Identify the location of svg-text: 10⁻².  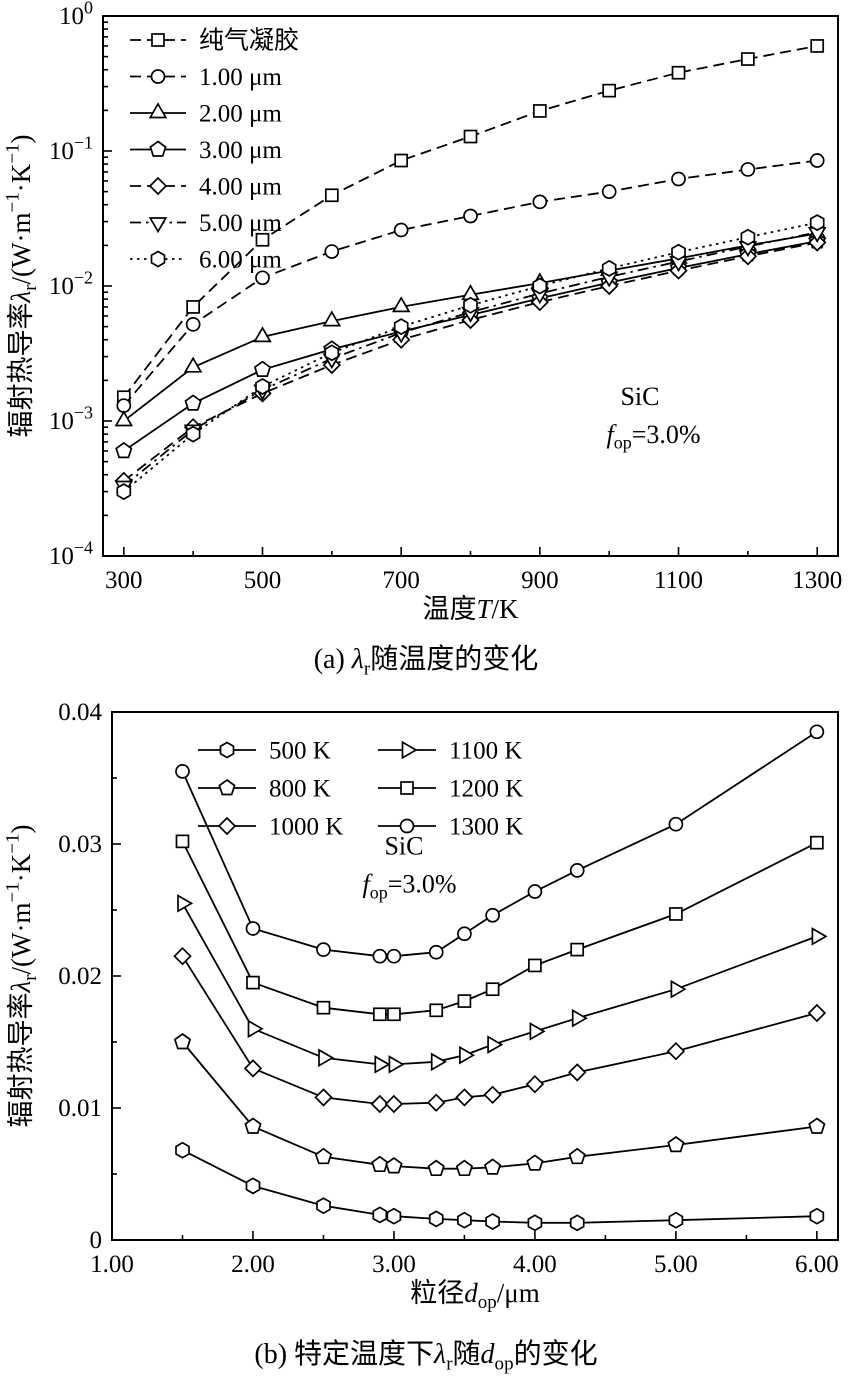
(71, 284).